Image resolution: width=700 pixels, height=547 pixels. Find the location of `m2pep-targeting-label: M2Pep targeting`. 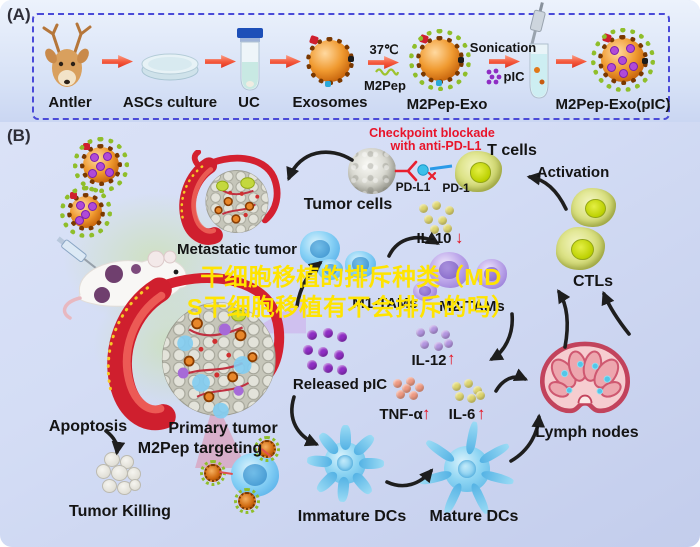

m2pep-targeting-label: M2Pep targeting is located at coordinates (200, 448).